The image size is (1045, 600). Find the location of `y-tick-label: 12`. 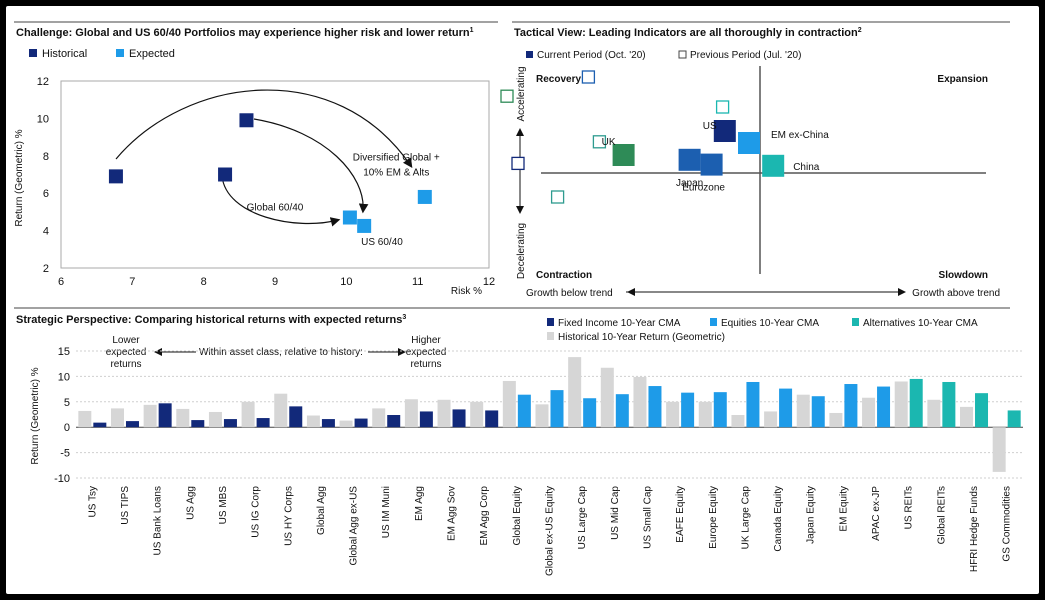

y-tick-label: 12 is located at coordinates (43, 82).